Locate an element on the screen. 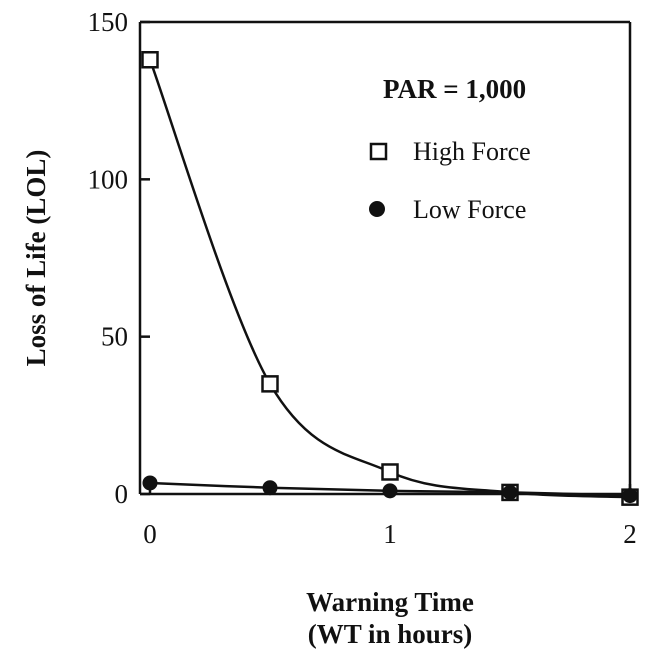 The image size is (654, 658). legend-title: PAR = 1,000 is located at coordinates (454, 89).